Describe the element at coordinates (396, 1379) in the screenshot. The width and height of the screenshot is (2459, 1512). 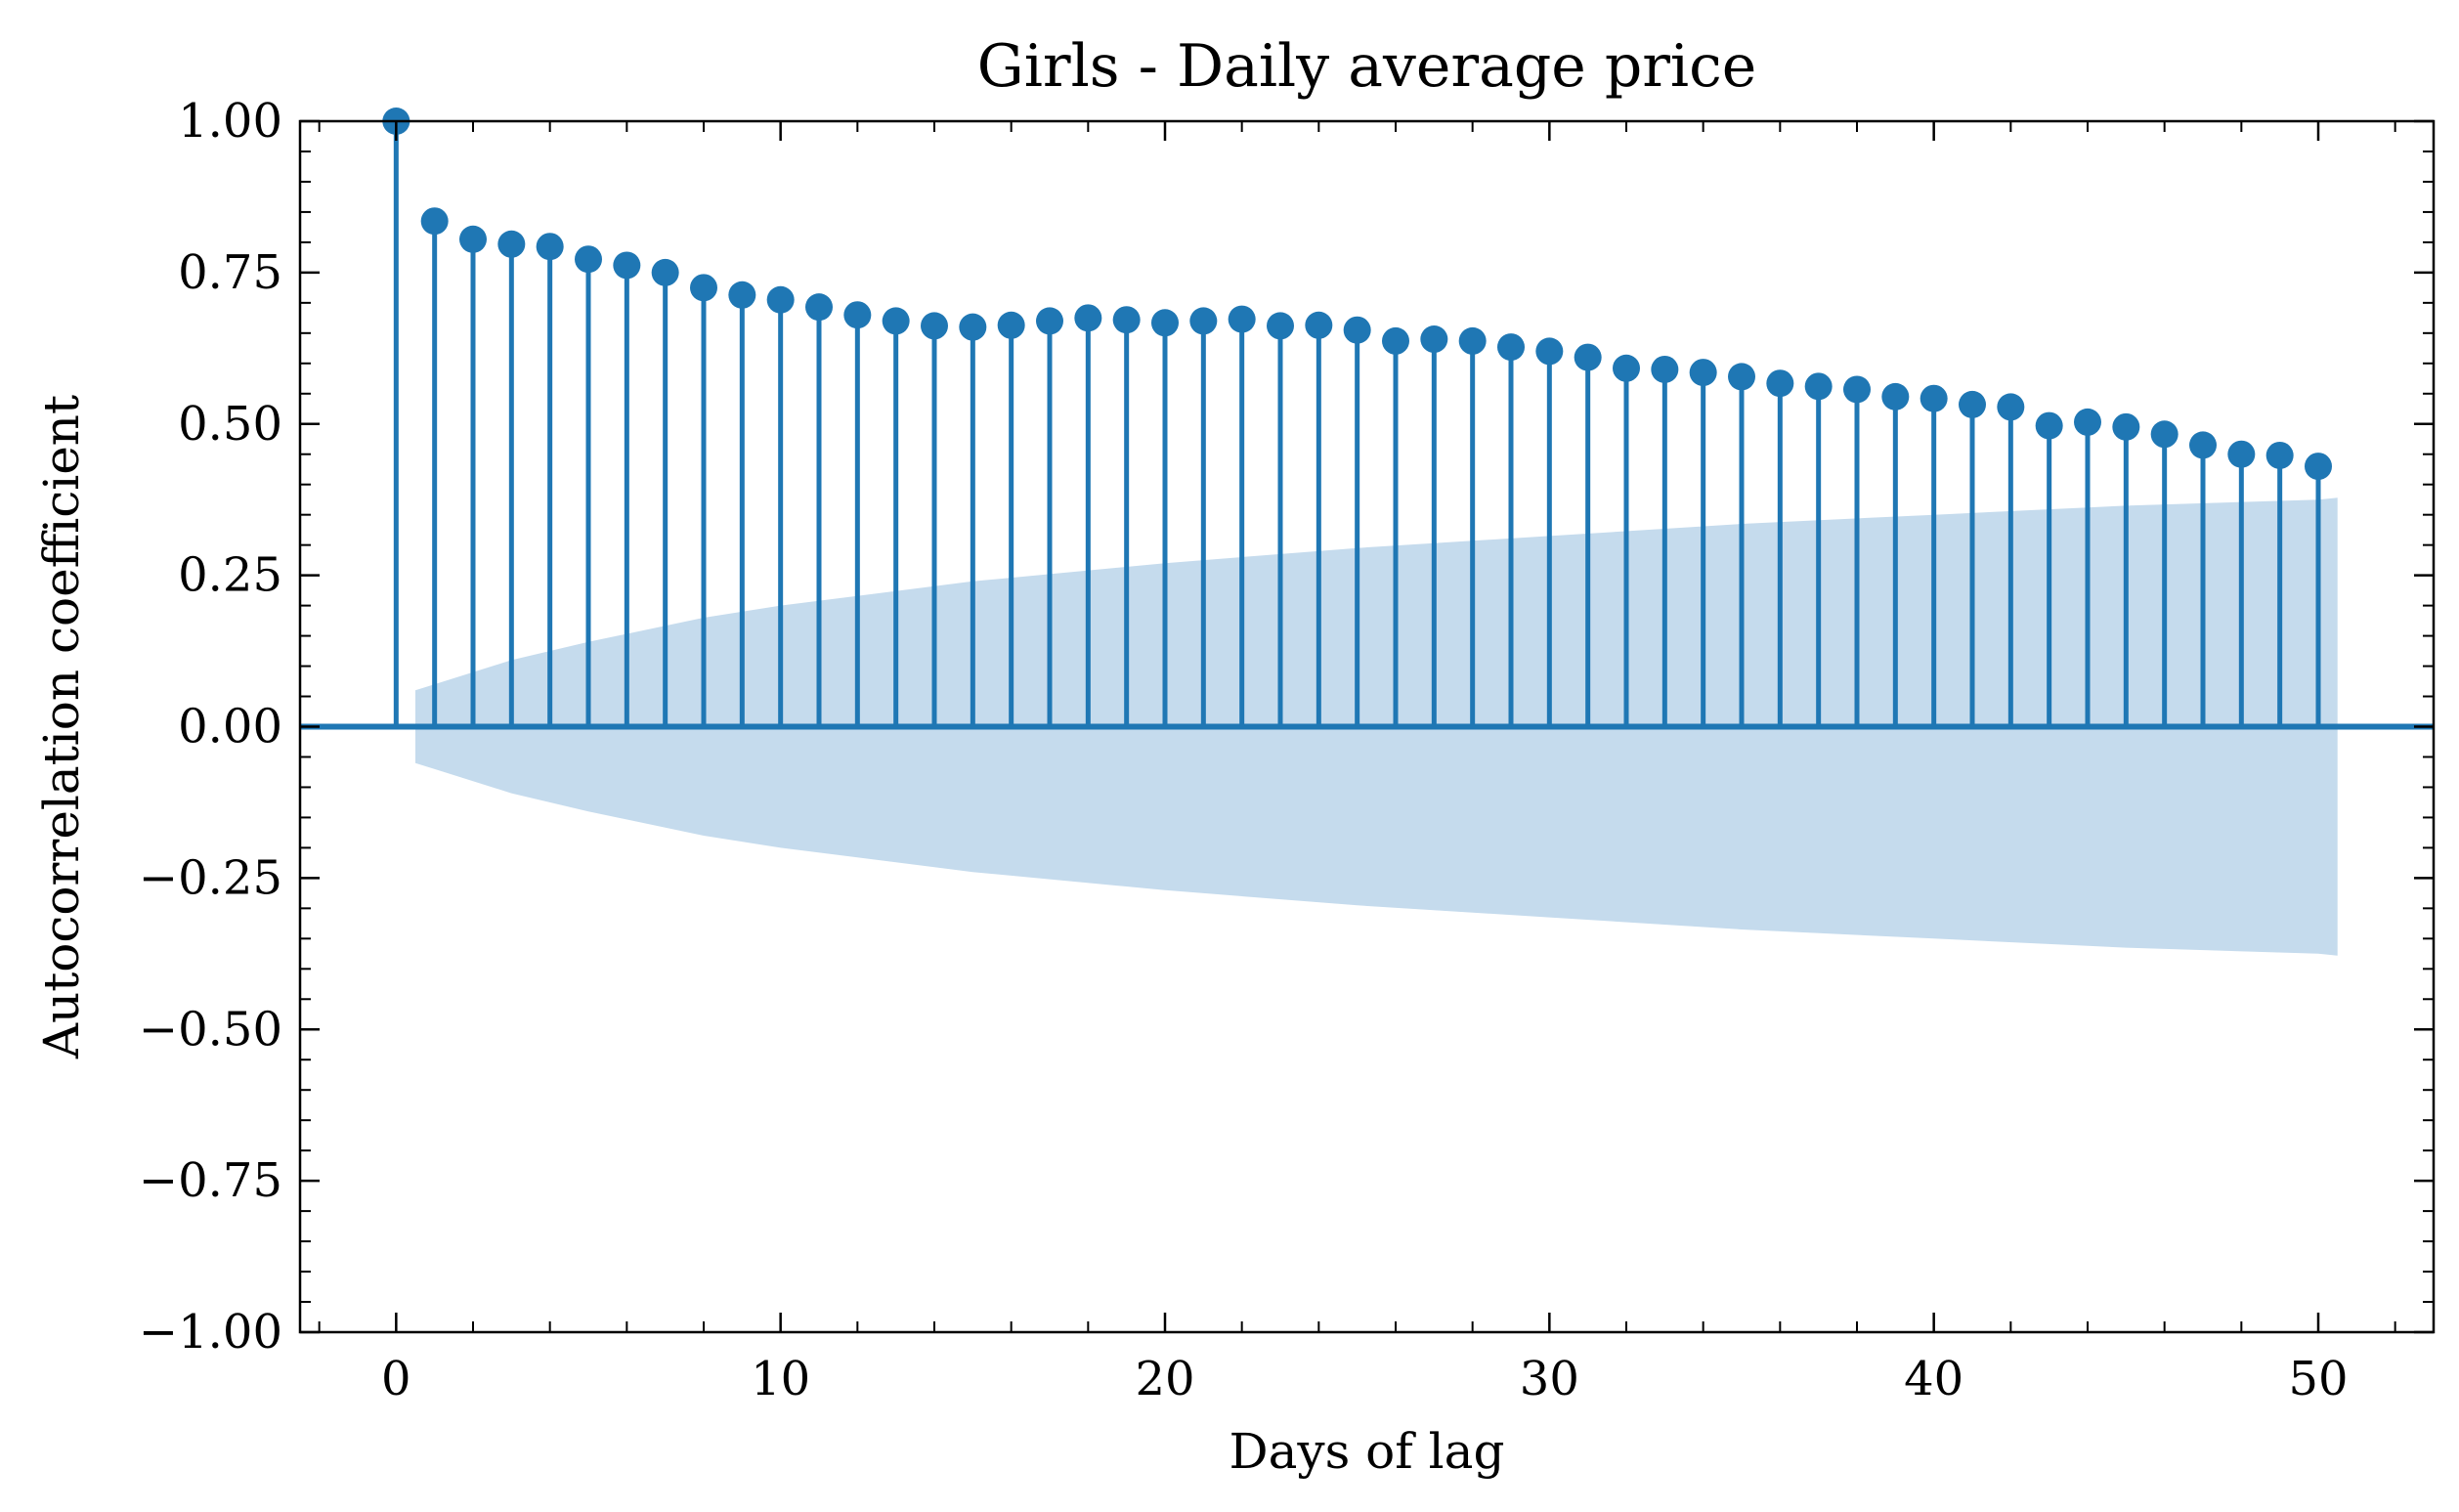
I see `x-tick-label: 0` at that location.